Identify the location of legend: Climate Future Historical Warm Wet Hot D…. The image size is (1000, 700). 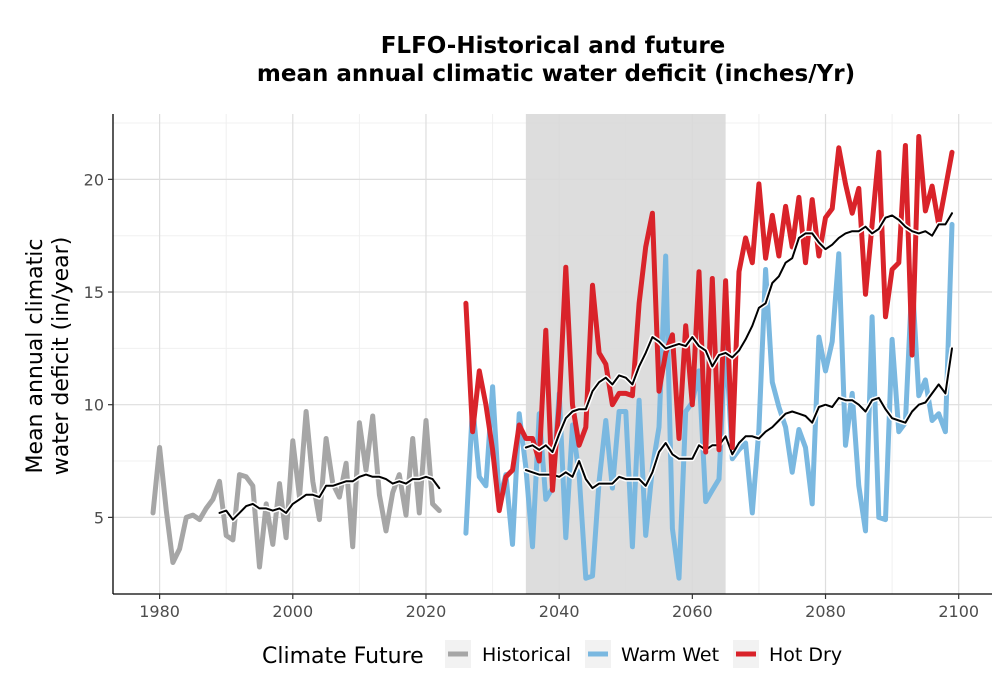
(552, 654).